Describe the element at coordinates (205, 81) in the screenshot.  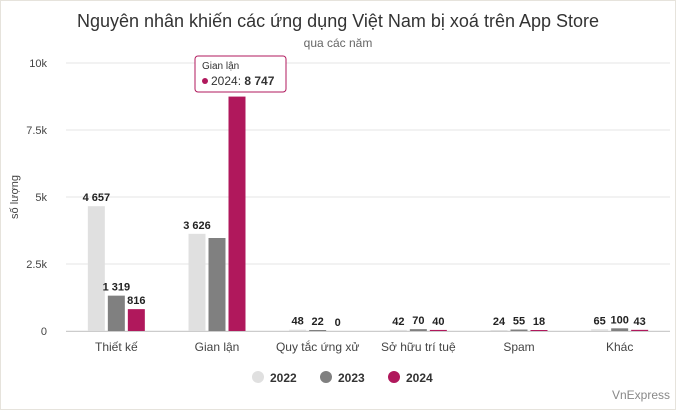
I see `tooltip-series-dot` at that location.